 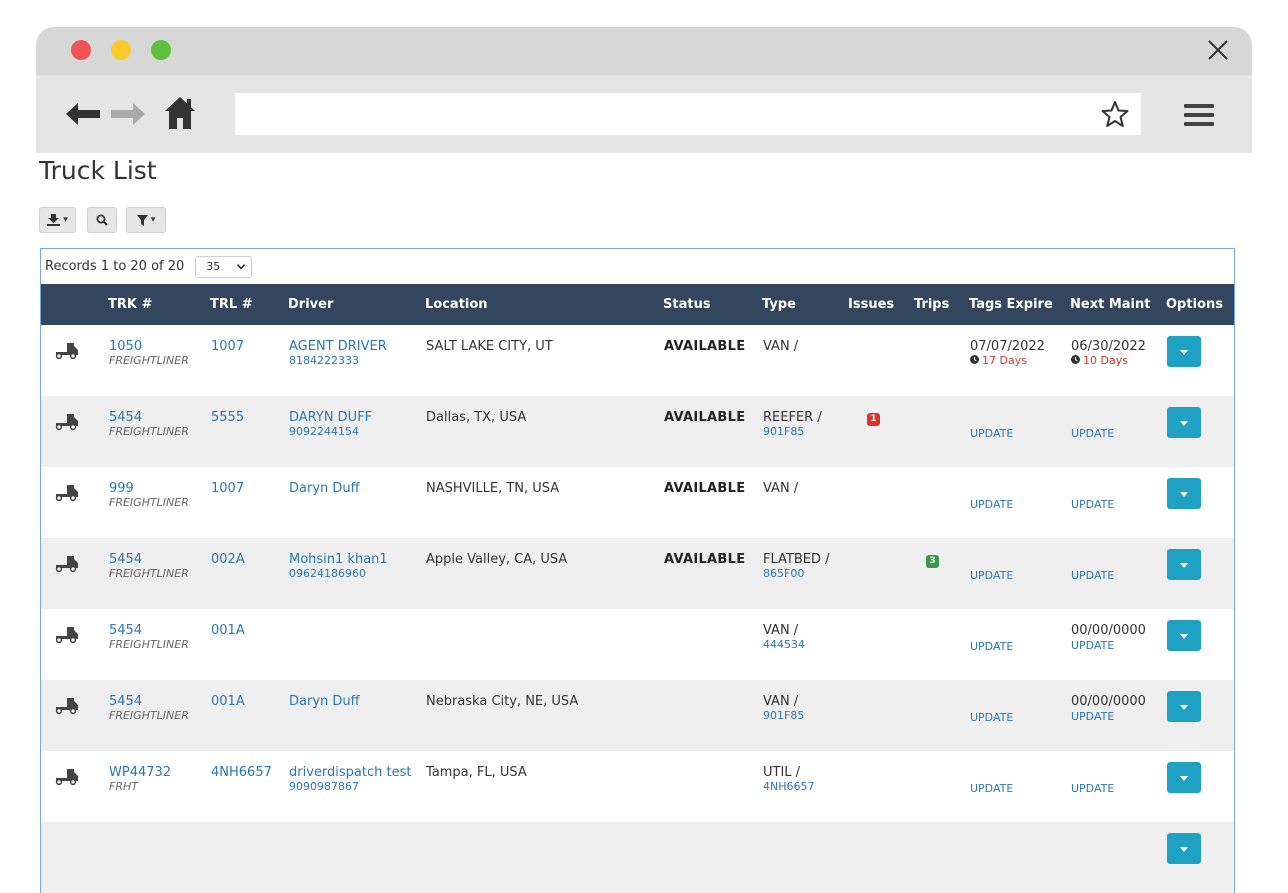 I want to click on column-header-tags-expire: Tags Expire, so click(x=1019, y=304).